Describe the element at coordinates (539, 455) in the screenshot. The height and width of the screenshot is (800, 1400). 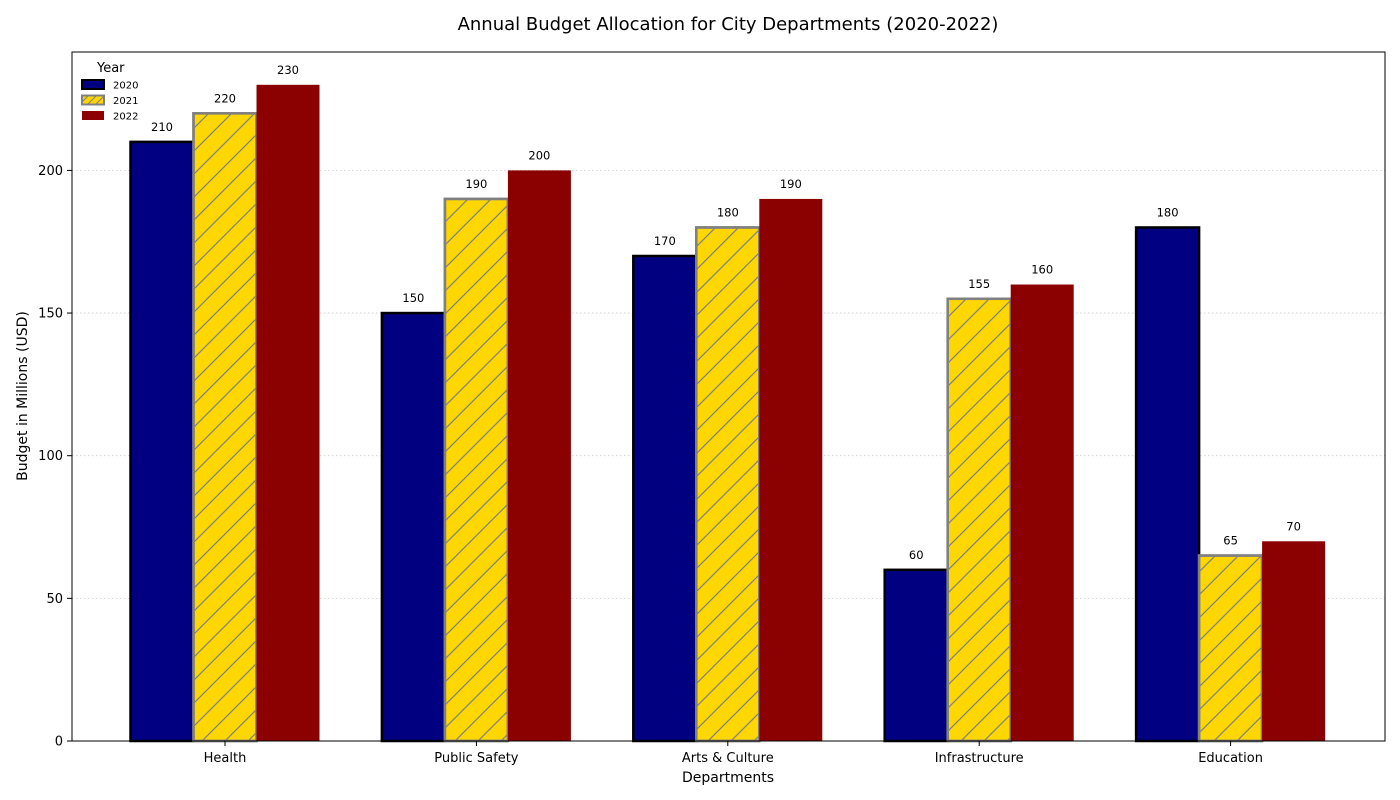
I see `bar-2022-public-safety` at that location.